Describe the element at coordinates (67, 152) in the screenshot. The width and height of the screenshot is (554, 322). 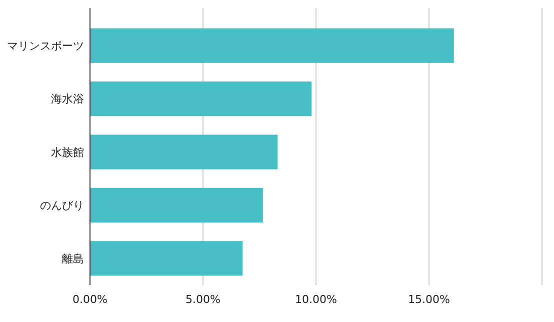
I see `y-tick-label: 水族館` at that location.